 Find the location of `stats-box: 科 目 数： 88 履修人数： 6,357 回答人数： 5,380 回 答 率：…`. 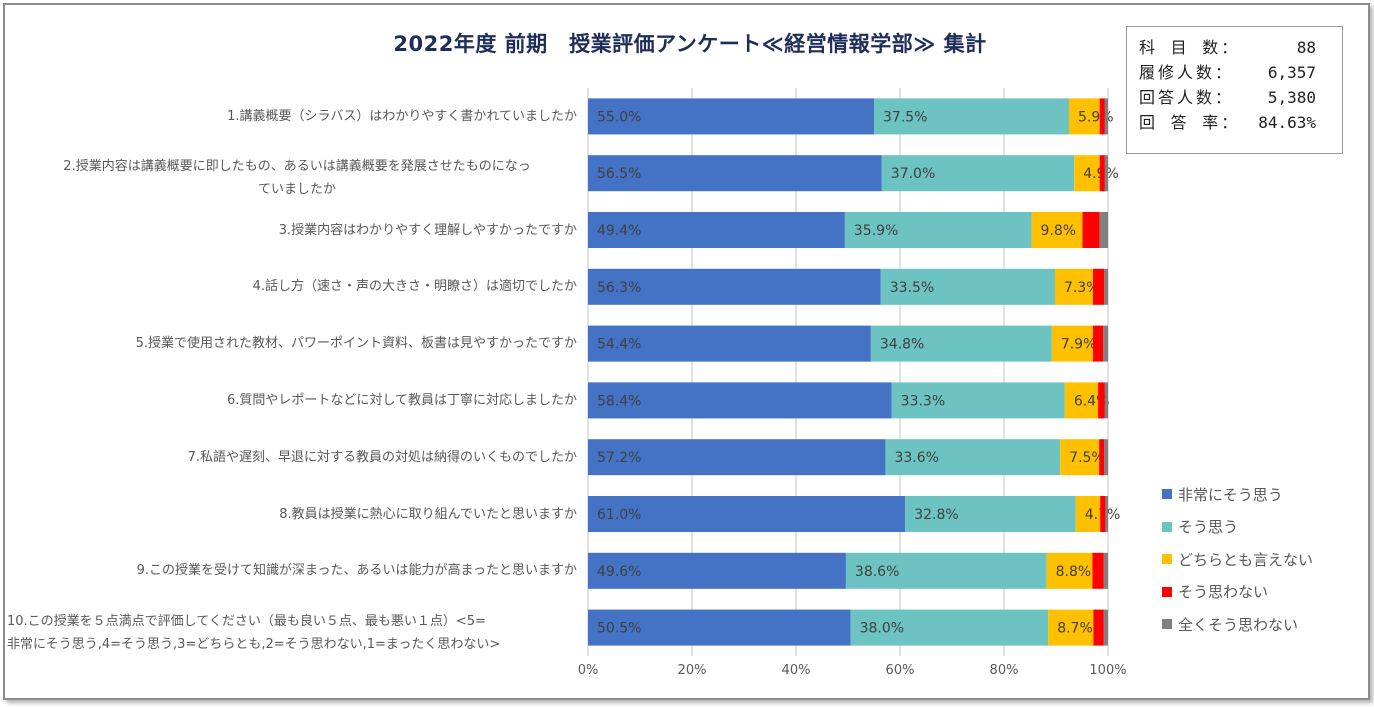

stats-box: 科 目 数： 88 履修人数： 6,357 回答人数： 5,380 回 答 率：… is located at coordinates (1234, 90).